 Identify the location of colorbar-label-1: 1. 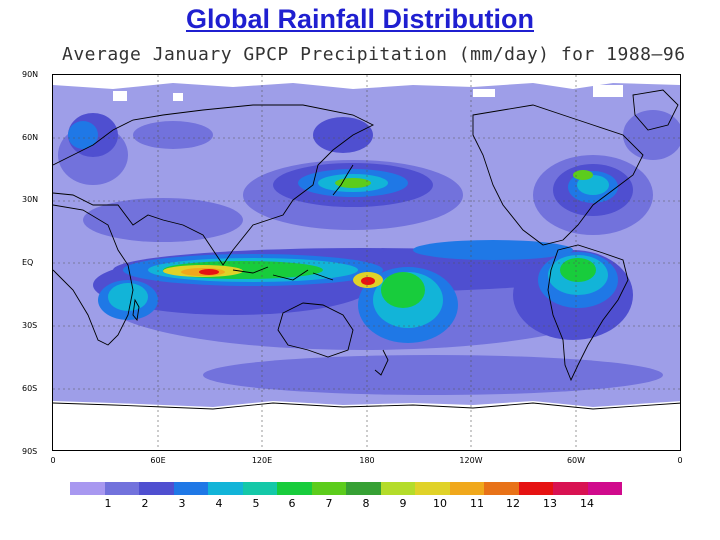
(108, 503).